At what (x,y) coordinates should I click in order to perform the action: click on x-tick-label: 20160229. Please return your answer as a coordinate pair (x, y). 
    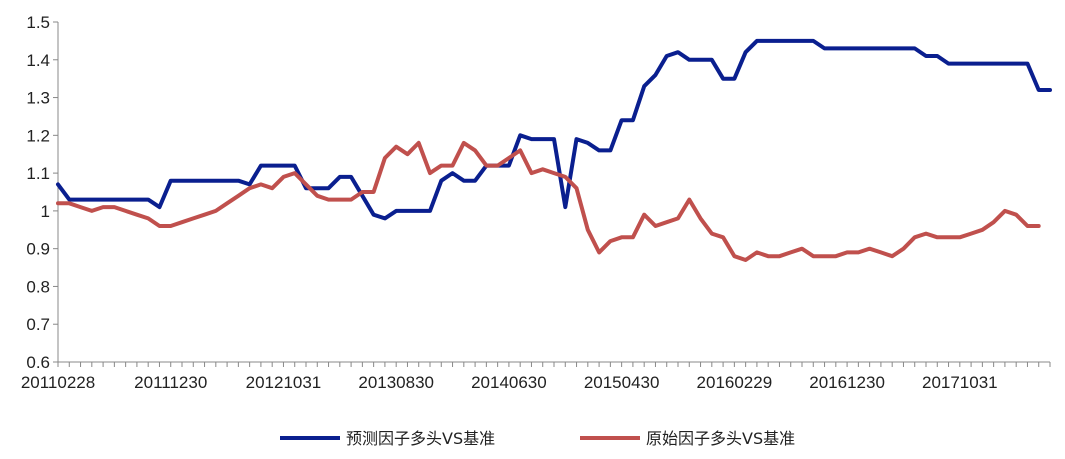
    Looking at the image, I should click on (735, 382).